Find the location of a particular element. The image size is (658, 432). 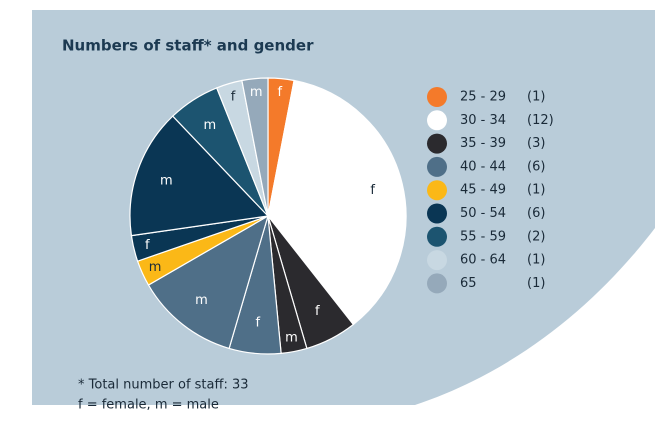

legend-label: 45 - 49 is located at coordinates (483, 190).